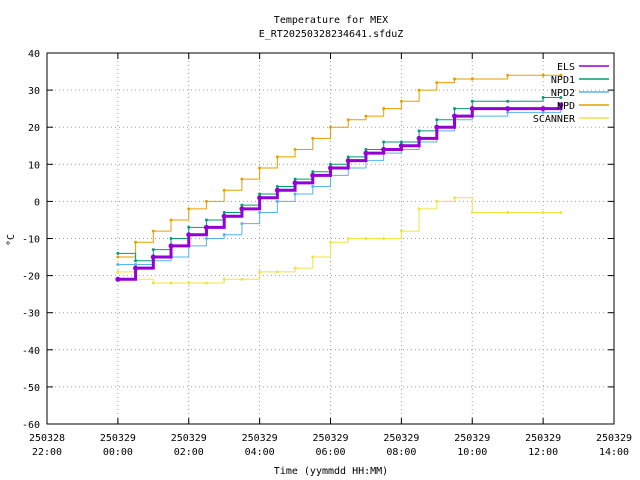 The image size is (640, 480). I want to click on y-tick-label: -30, so click(31, 314).